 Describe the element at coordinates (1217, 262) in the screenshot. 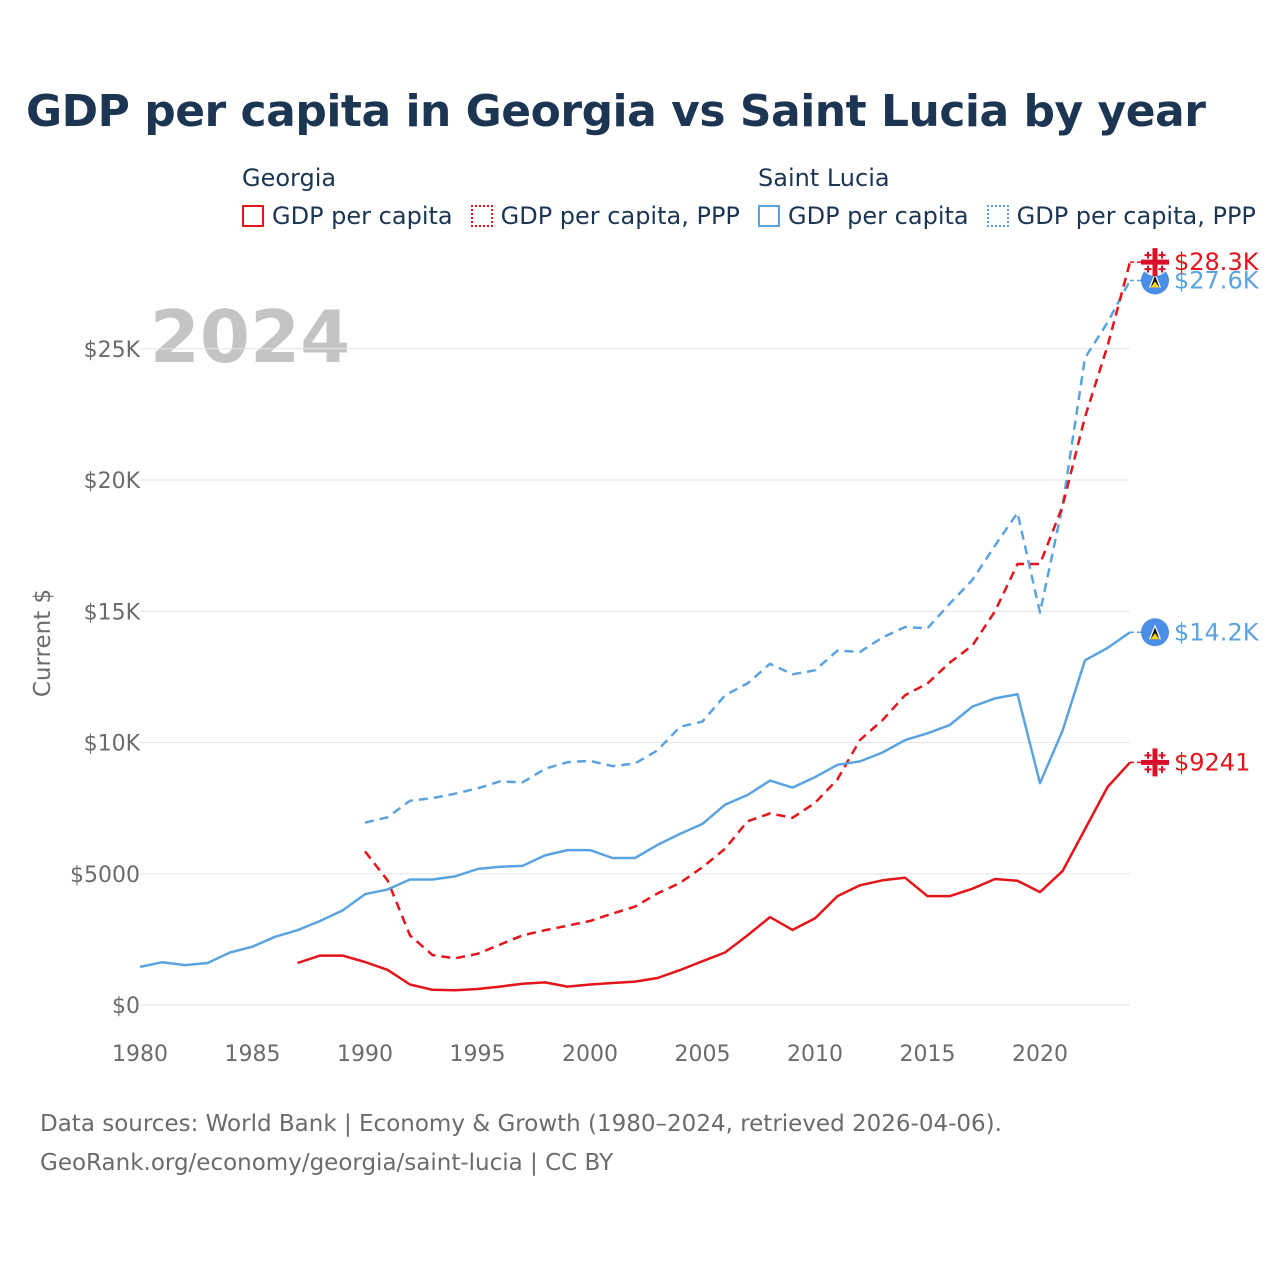

I see `end-value-label: $28.3K` at that location.